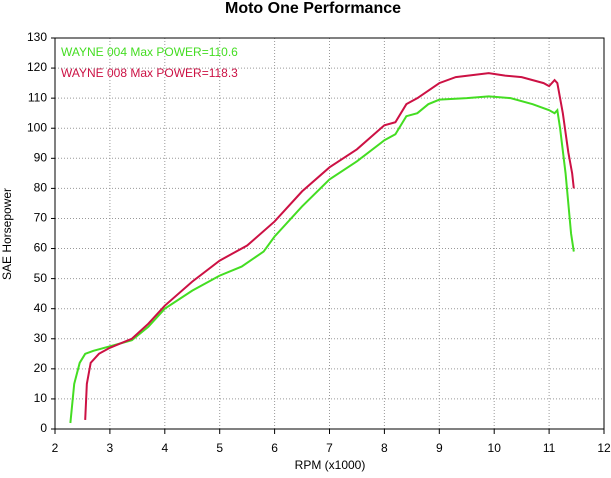 The height and width of the screenshot is (478, 611). What do you see at coordinates (37, 37) in the screenshot?
I see `y-tick-label: 130` at bounding box center [37, 37].